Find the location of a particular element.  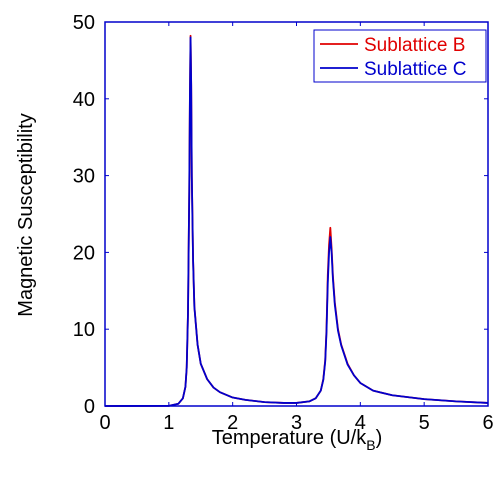

x-tick-label: 2 is located at coordinates (232, 423).